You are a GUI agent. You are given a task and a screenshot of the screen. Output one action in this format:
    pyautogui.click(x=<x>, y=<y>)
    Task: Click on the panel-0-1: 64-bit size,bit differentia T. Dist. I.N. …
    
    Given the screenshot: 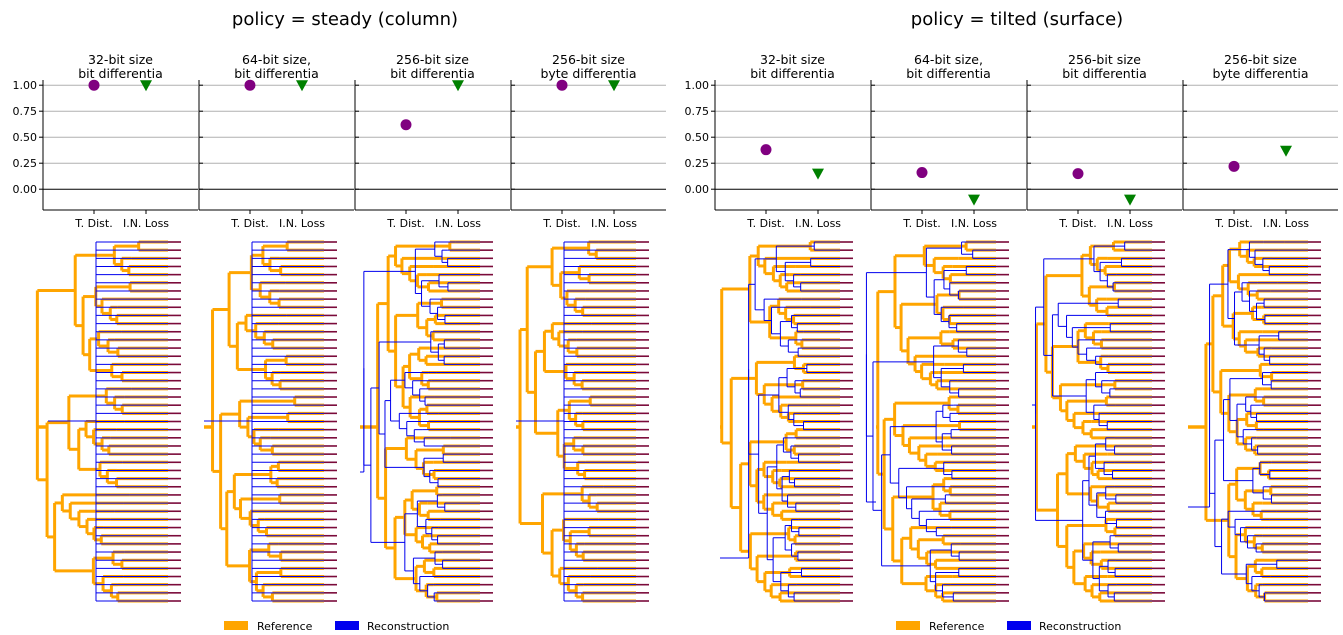 What is the action you would take?
    pyautogui.click(x=276, y=327)
    